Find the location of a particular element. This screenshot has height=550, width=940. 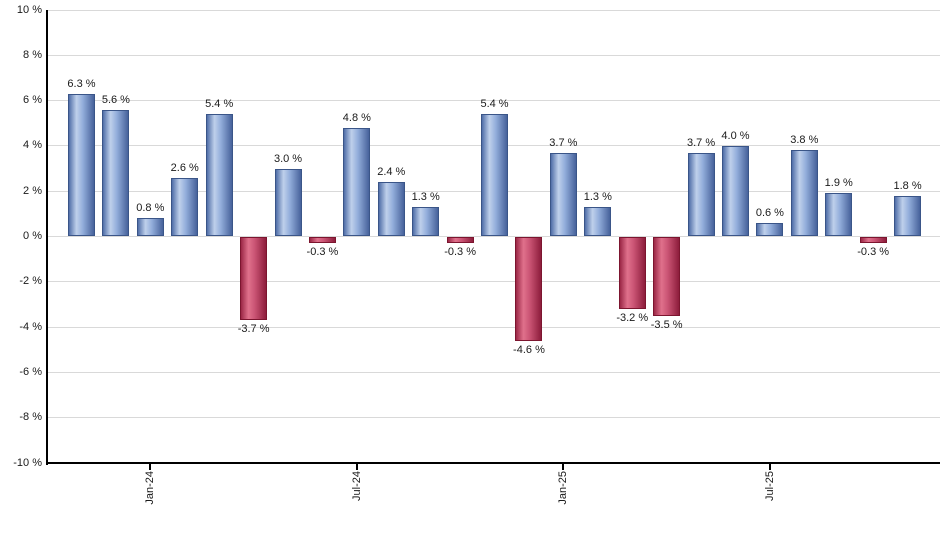

bar-value-label: 3.8 % is located at coordinates (804, 140).